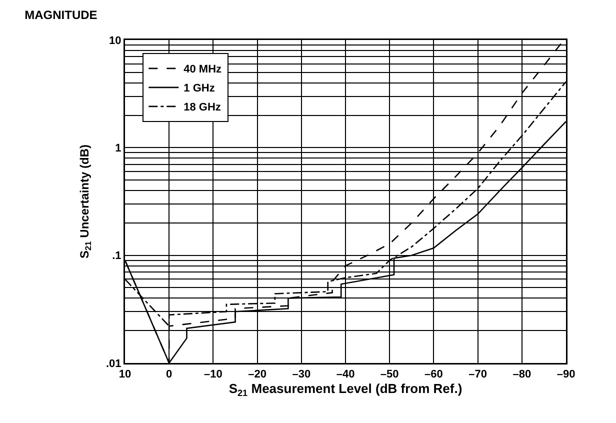 Image resolution: width=616 pixels, height=423 pixels. What do you see at coordinates (522, 374) in the screenshot?
I see `x-tick-label: –80` at bounding box center [522, 374].